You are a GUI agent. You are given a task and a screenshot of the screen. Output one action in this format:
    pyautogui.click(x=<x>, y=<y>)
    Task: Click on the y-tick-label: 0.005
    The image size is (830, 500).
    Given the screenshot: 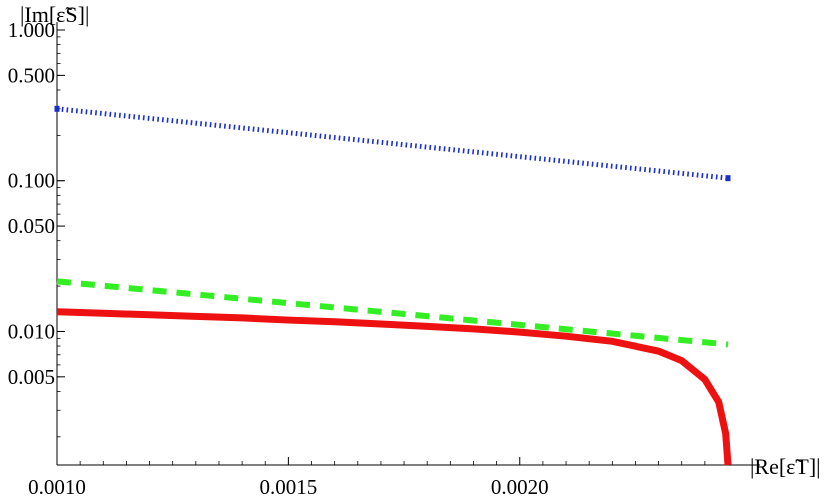 What is the action you would take?
    pyautogui.click(x=31, y=377)
    